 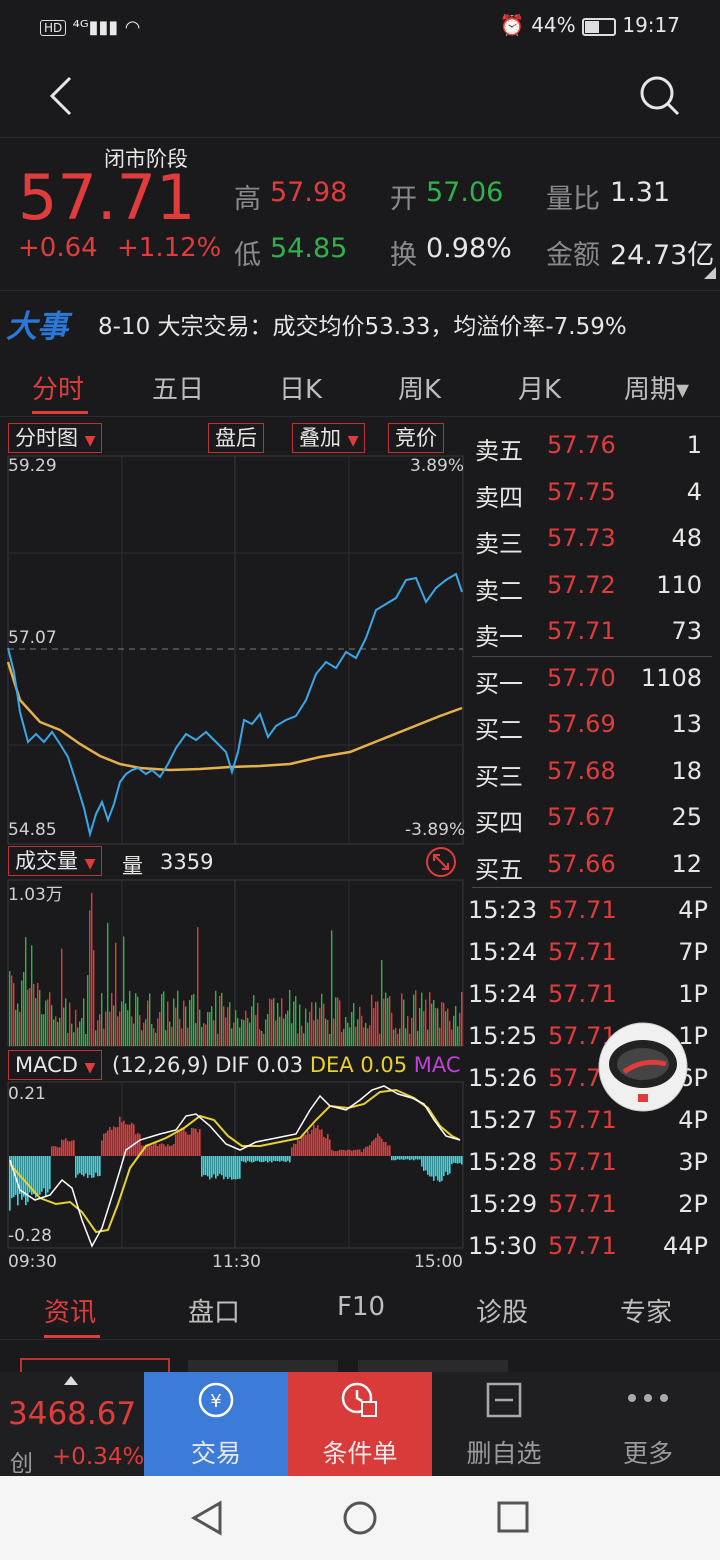 What do you see at coordinates (540, 390) in the screenshot?
I see `tab-month-k: 月K` at bounding box center [540, 390].